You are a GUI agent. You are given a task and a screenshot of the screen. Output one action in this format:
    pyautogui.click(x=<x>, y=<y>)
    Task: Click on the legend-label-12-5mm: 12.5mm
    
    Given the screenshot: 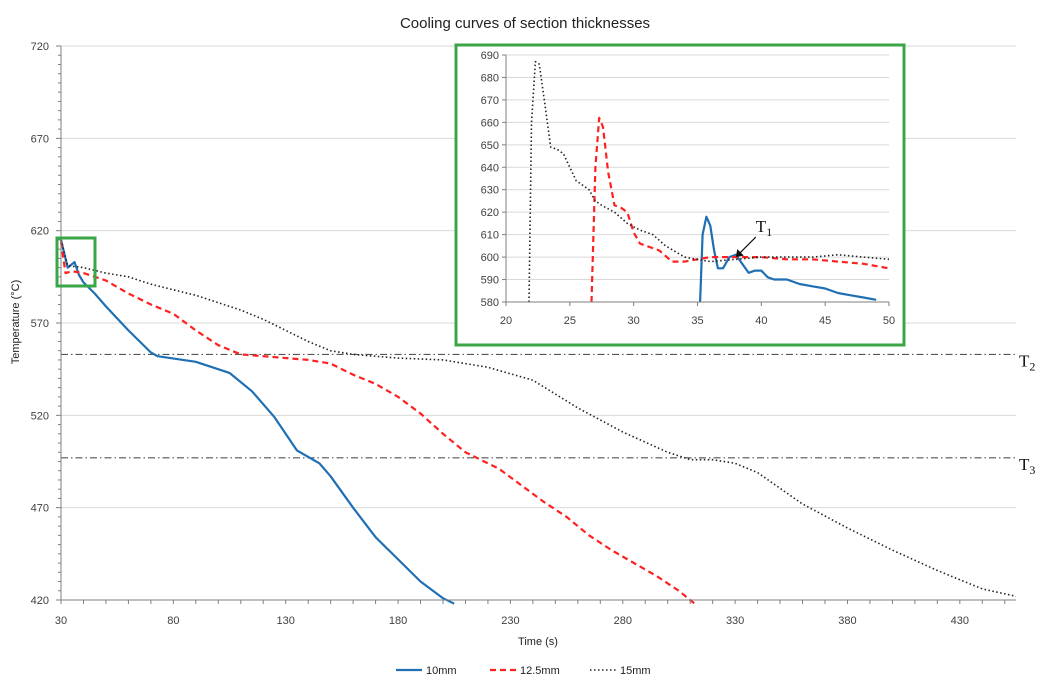 What is the action you would take?
    pyautogui.click(x=540, y=671)
    